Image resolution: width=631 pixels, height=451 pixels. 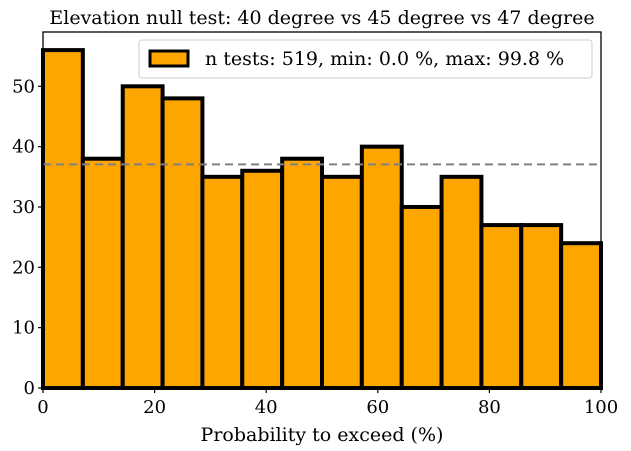 What do you see at coordinates (29, 388) in the screenshot?
I see `y-tick-label: 0` at bounding box center [29, 388].